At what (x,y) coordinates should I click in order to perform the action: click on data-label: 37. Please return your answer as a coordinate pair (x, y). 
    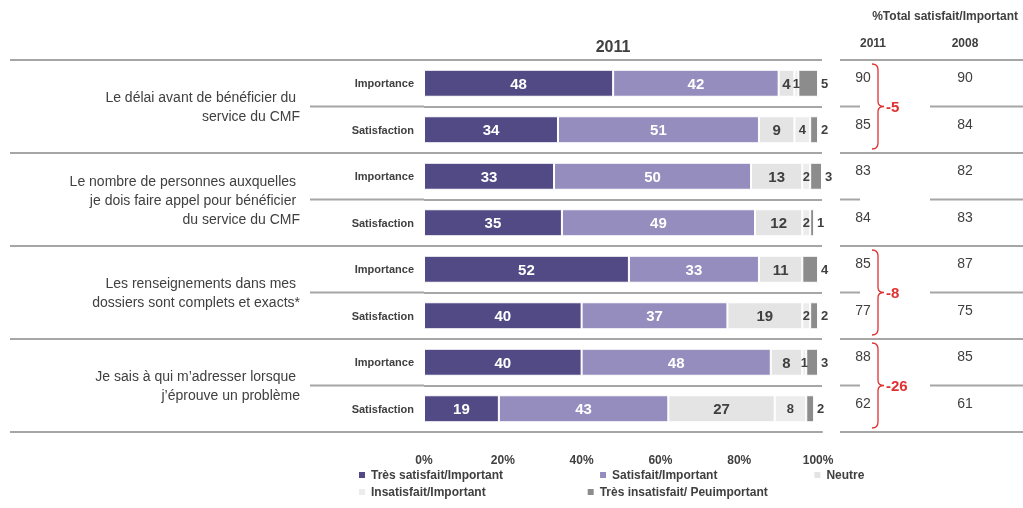
    Looking at the image, I should click on (654, 316).